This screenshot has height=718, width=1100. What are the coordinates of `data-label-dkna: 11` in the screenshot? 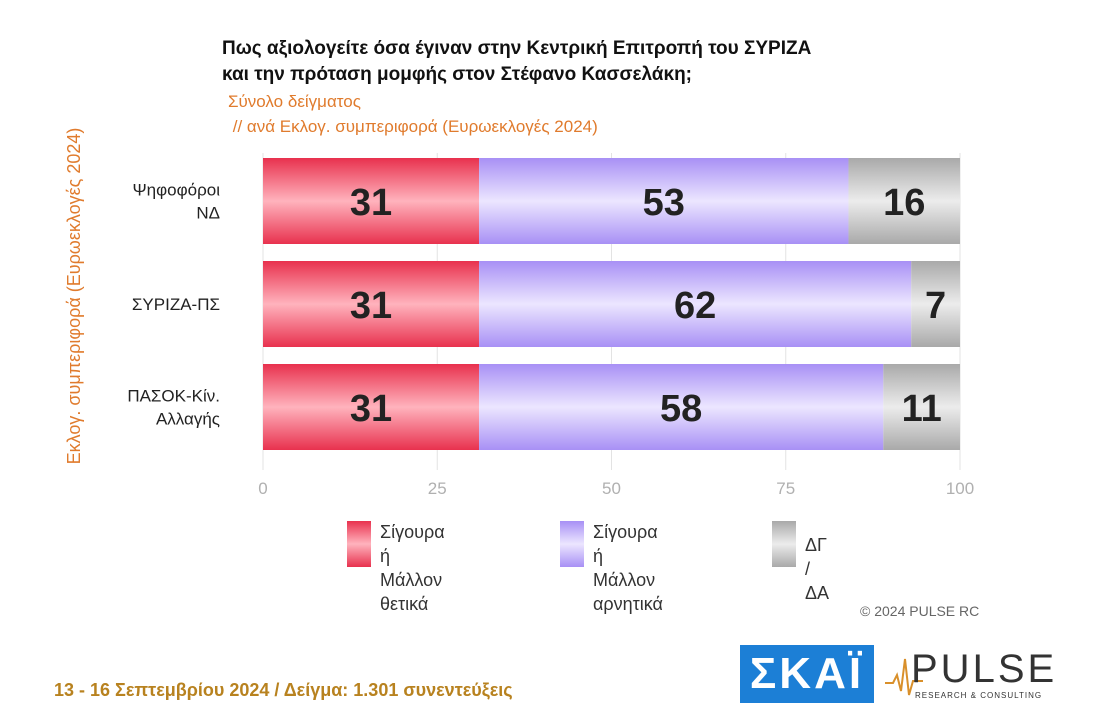 It's located at (922, 409).